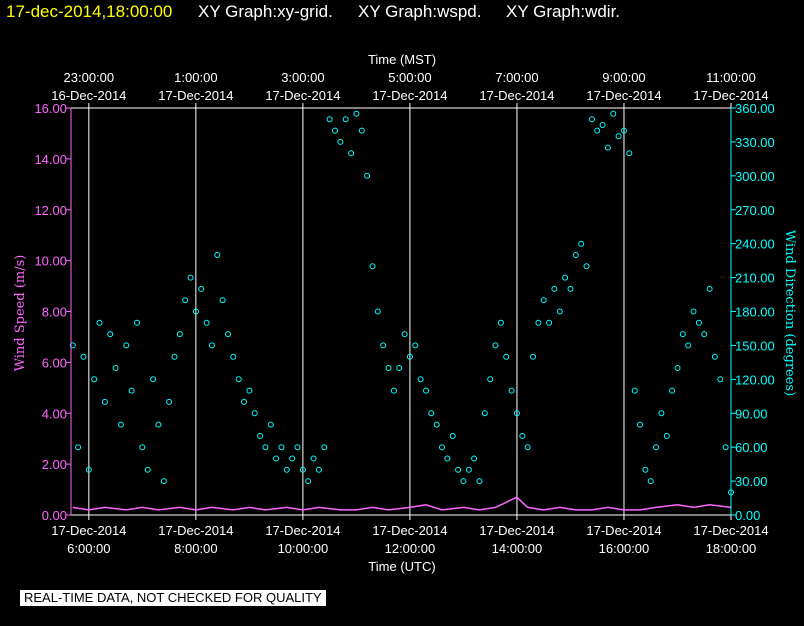 The width and height of the screenshot is (804, 626). Describe the element at coordinates (563, 11) in the screenshot. I see `header-title-wdir: XY Graph:wdir.` at that location.